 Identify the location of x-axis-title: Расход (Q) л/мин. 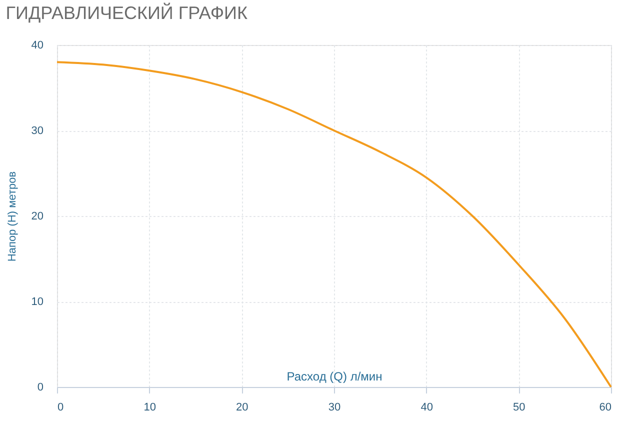
(334, 377).